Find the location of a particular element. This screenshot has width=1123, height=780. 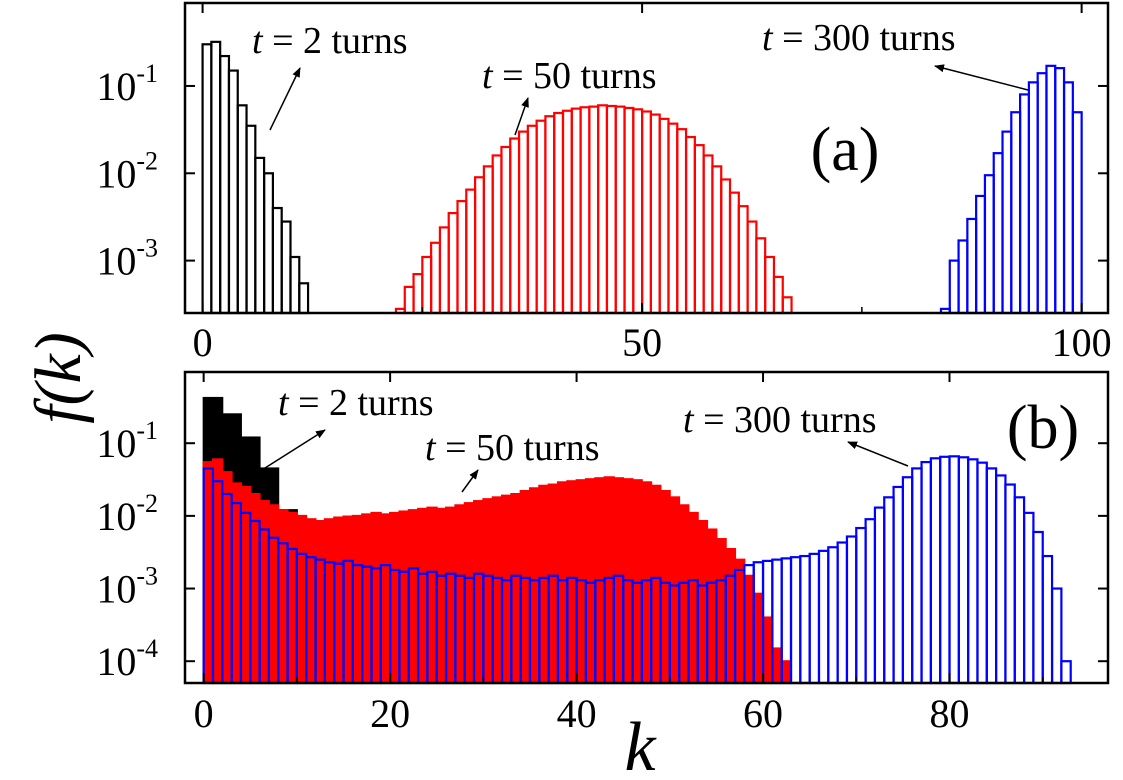

panel-b-x-tick-label: 0 is located at coordinates (204, 713).